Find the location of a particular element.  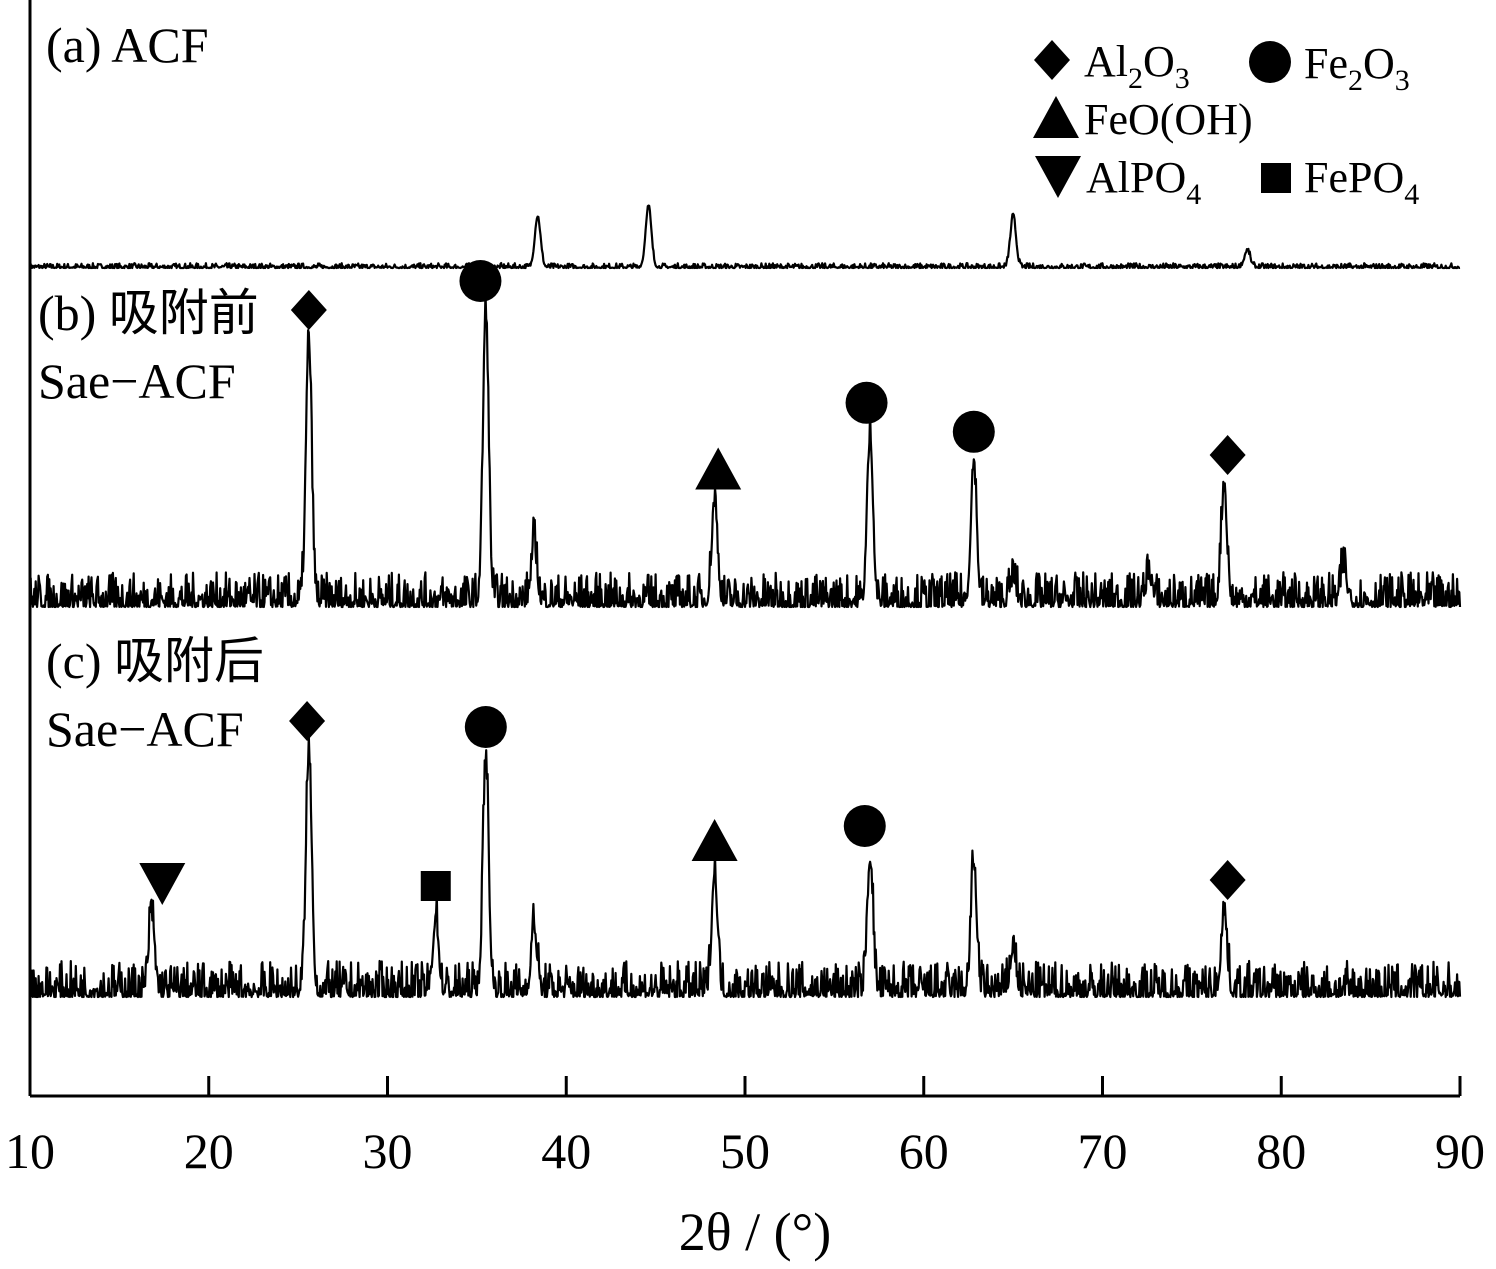

x-tick-label: 80 is located at coordinates (1281, 1151).